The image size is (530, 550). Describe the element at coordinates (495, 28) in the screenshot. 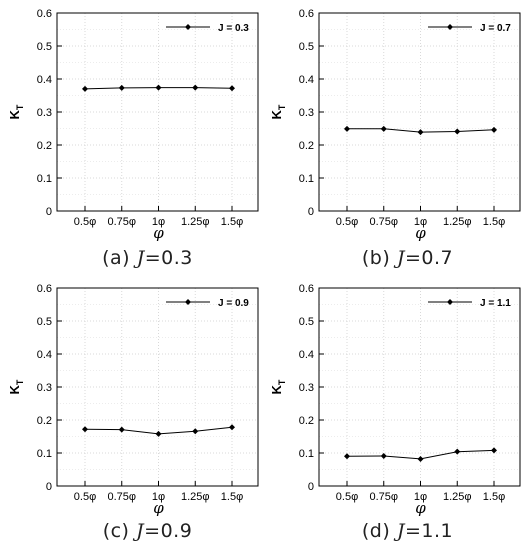

I see `legend-label: J = 0.7` at that location.